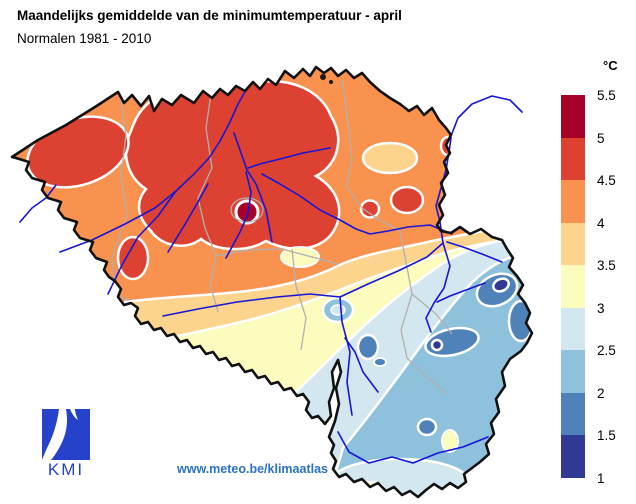 Image resolution: width=636 pixels, height=504 pixels. I want to click on legend-tick: 3.5, so click(606, 266).